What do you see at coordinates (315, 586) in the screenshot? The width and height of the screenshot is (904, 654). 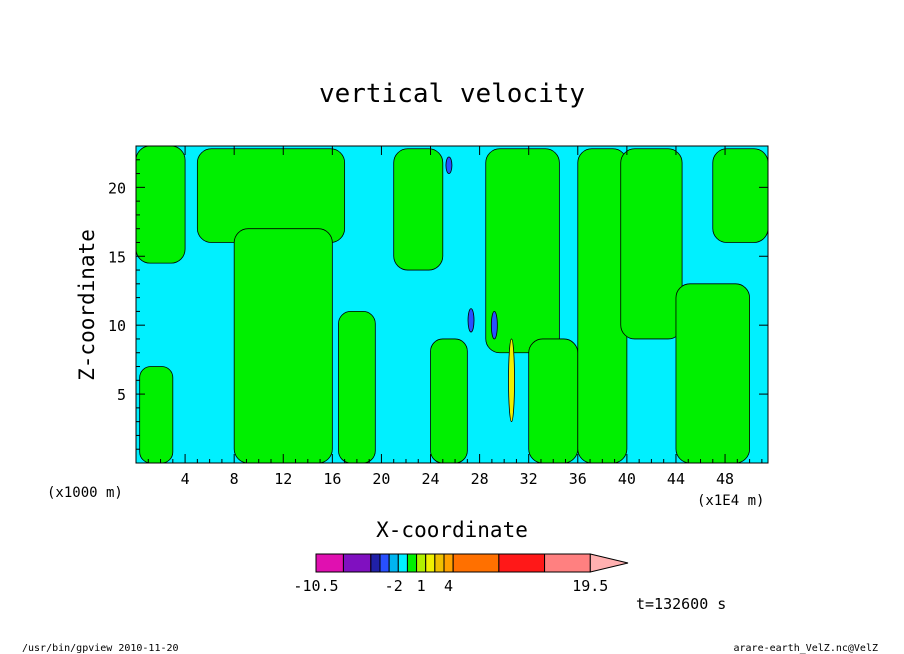 I see `colorbar-label: -10.5` at bounding box center [315, 586].